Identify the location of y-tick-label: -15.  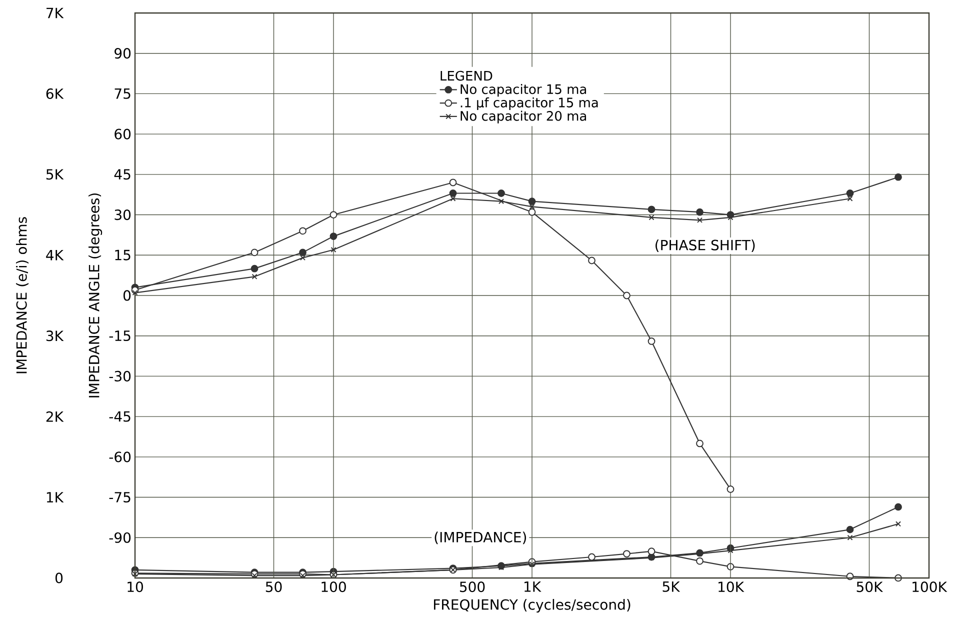
(119, 336).